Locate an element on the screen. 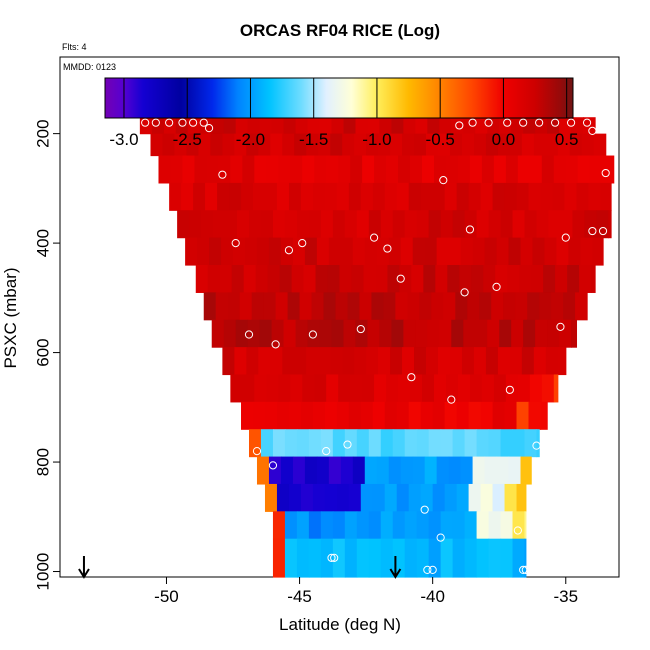  x-tick-label: -40 is located at coordinates (432, 596).